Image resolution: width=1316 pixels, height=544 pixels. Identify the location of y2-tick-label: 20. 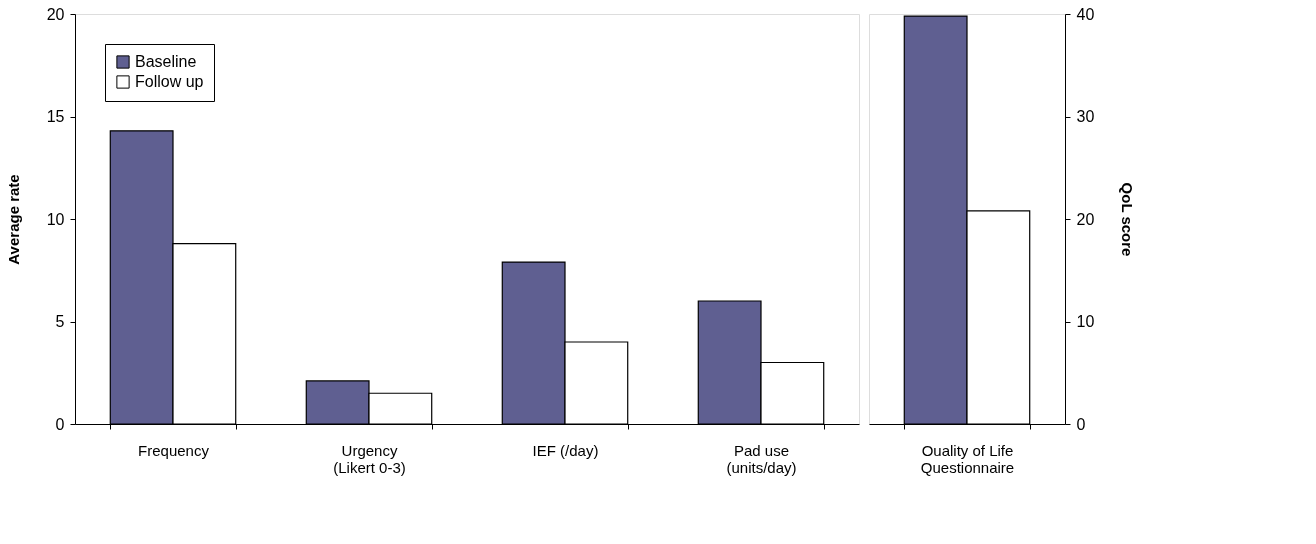
(1085, 219).